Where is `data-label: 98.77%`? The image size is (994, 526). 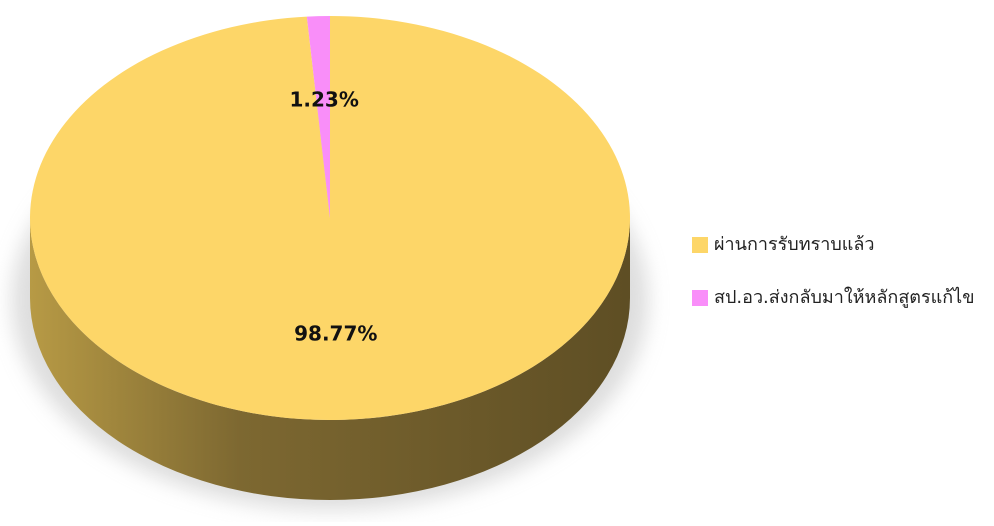
data-label: 98.77% is located at coordinates (335, 334).